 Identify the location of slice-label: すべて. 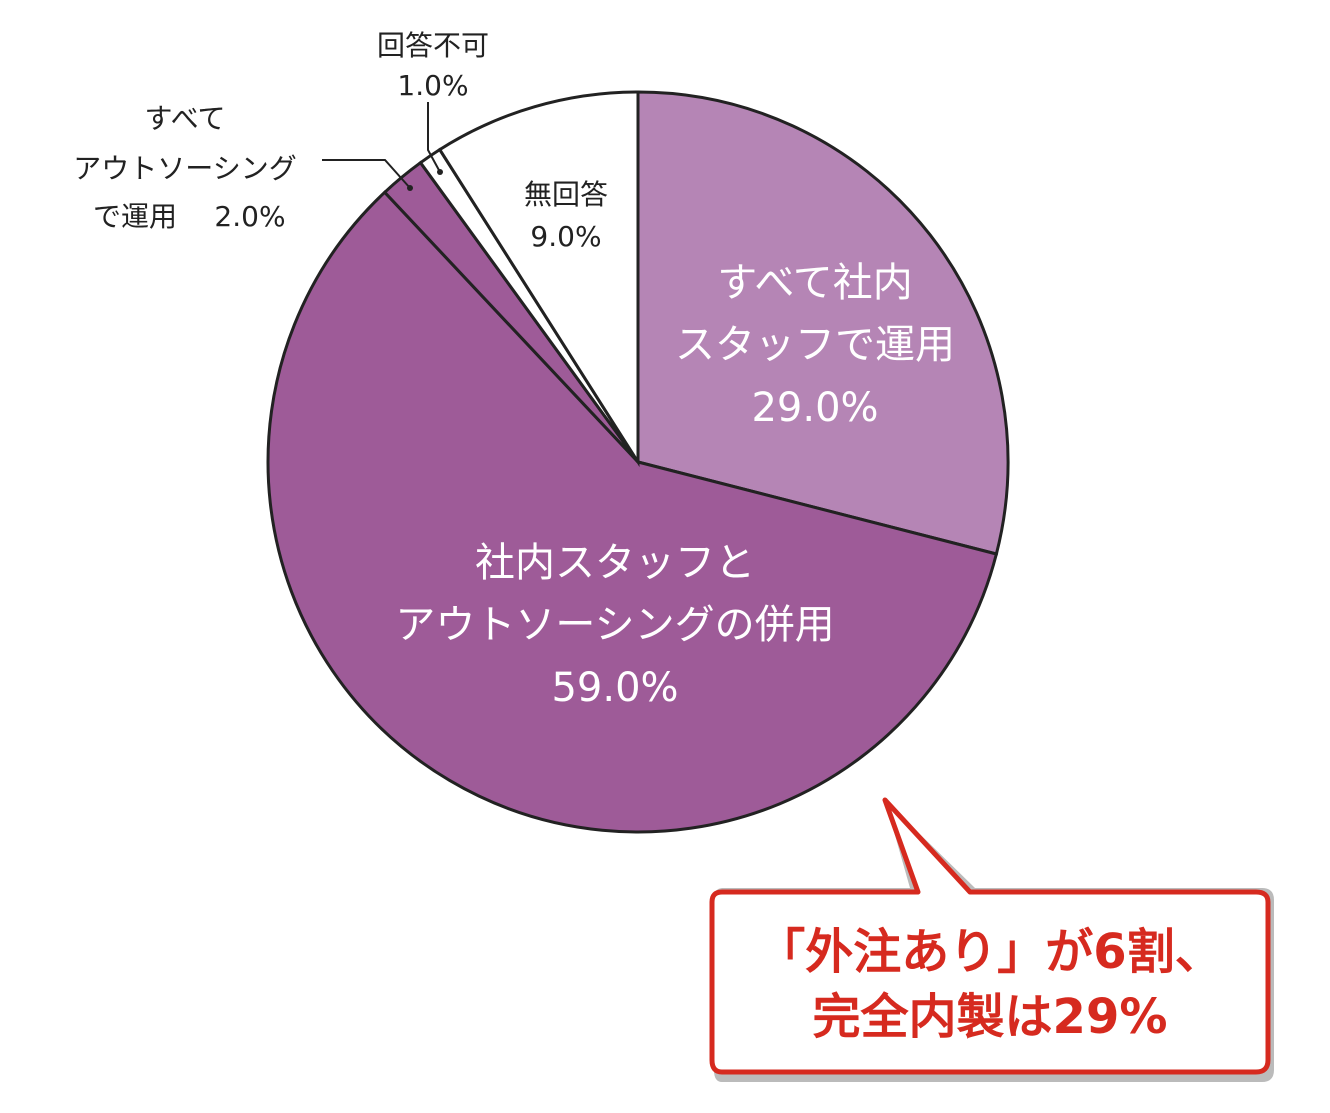
(185, 118).